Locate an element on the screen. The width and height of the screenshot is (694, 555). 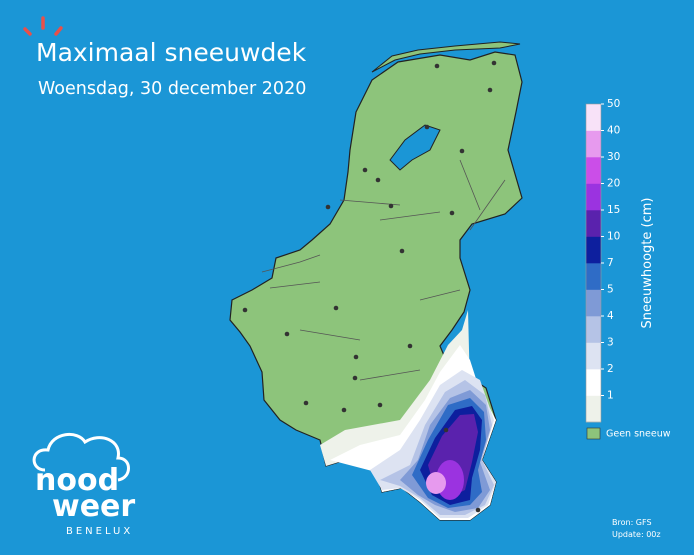
legend-swatch is located at coordinates (593, 433).